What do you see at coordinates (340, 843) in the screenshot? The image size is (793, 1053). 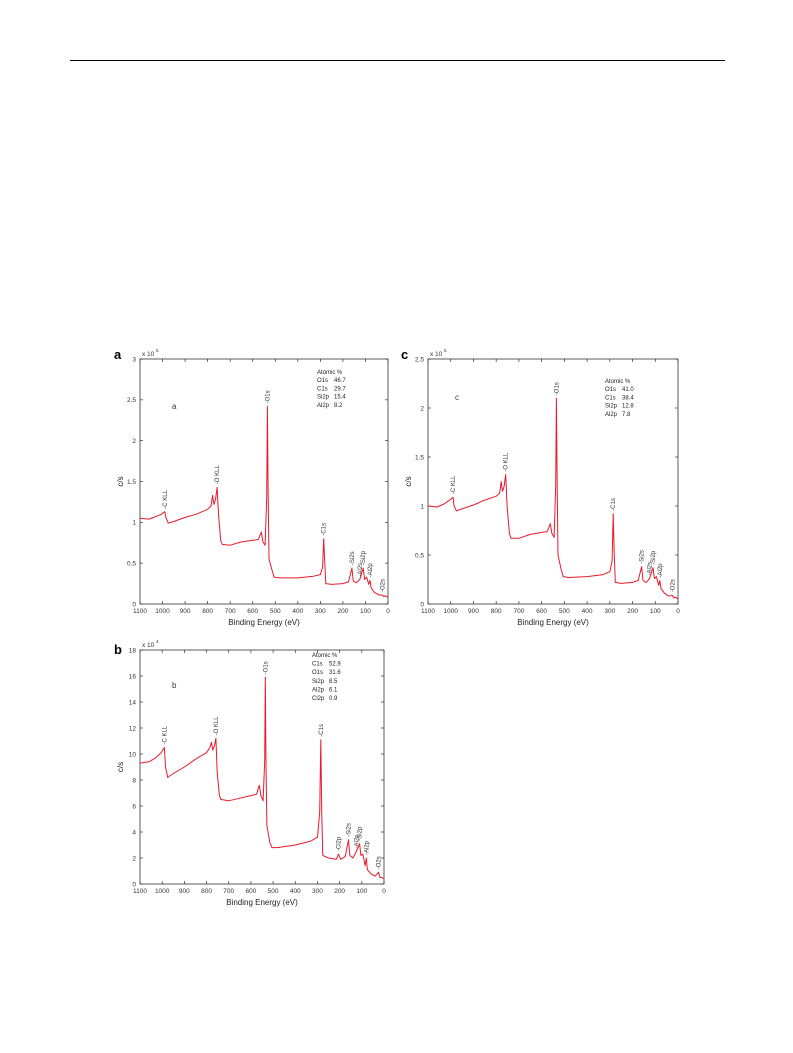 I see `peak-label: -Cl2p` at bounding box center [340, 843].